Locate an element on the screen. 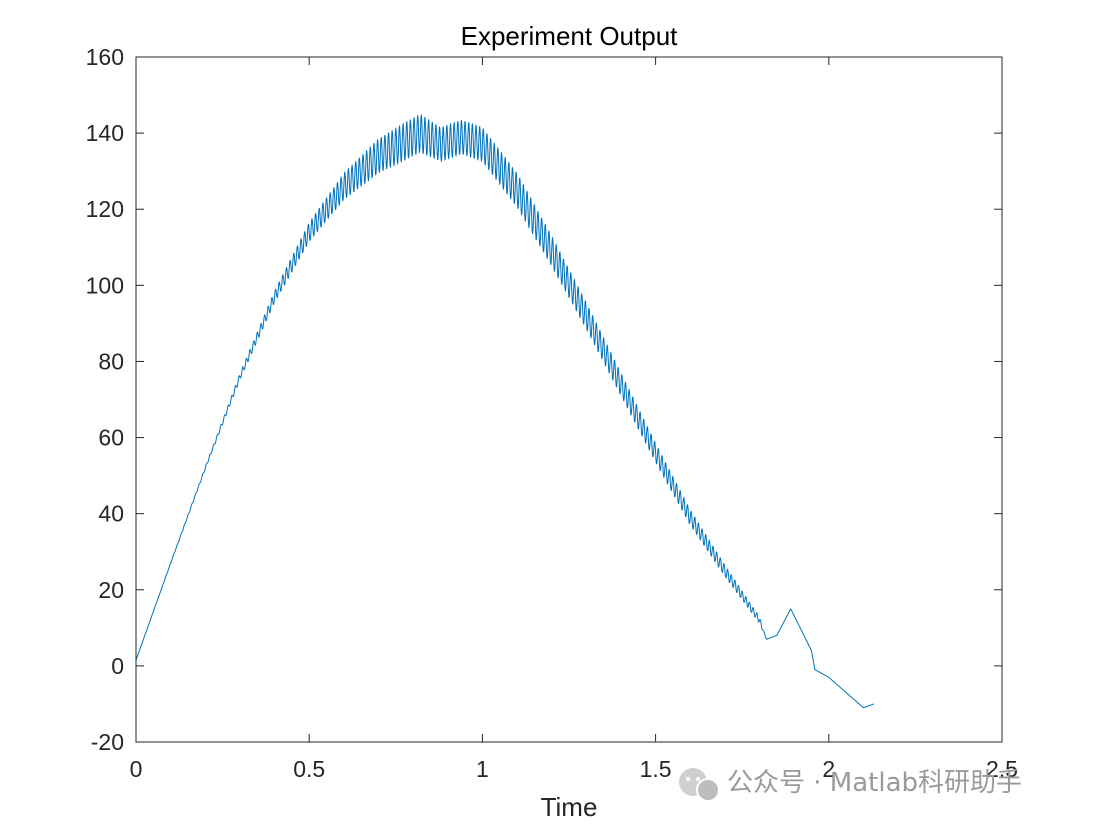 This screenshot has height=825, width=1103. watermark-text: 公众号 · Matlab科研助手 is located at coordinates (874, 783).